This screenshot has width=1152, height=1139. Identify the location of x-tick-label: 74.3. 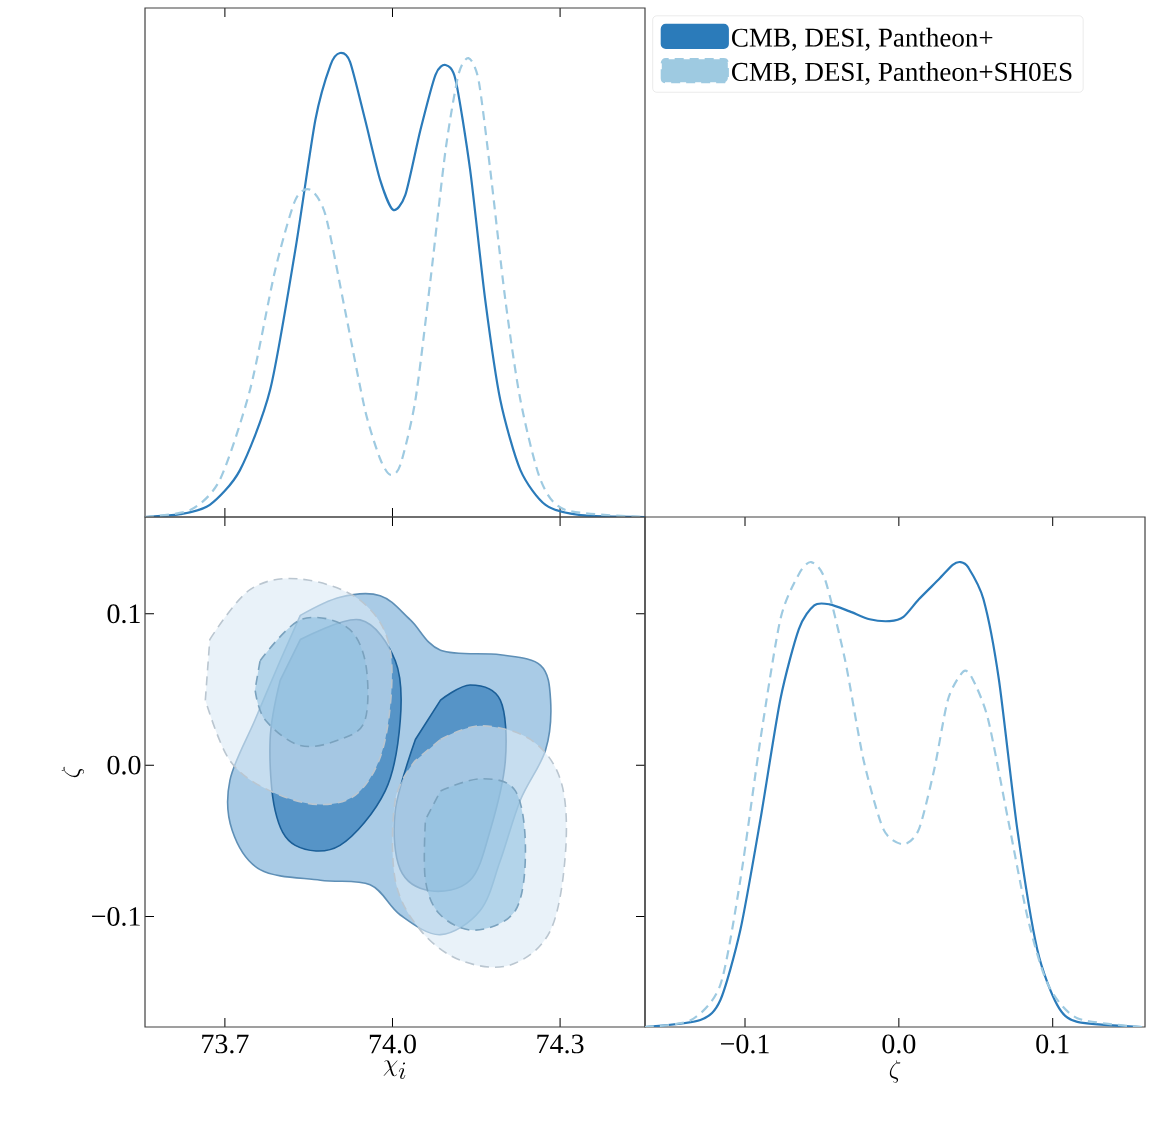
(560, 1044).